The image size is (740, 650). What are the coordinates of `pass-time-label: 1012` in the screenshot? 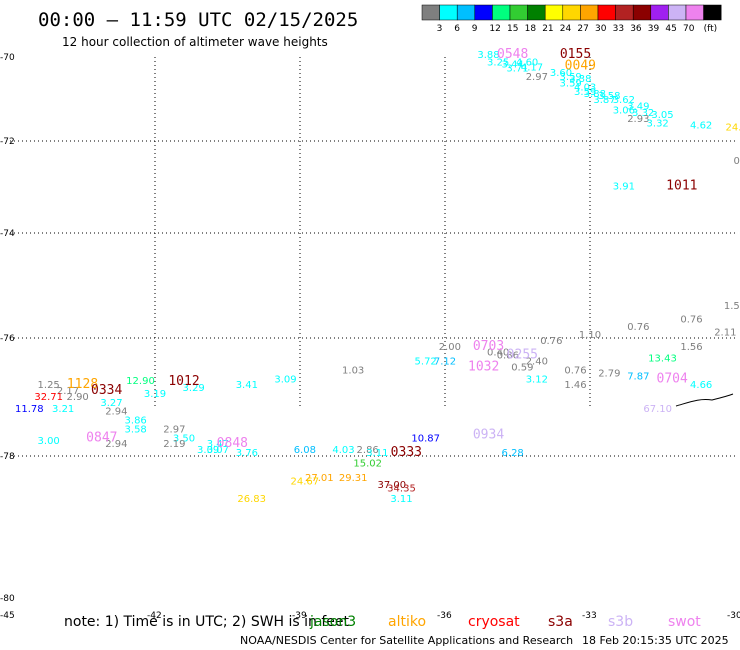 It's located at (183, 381).